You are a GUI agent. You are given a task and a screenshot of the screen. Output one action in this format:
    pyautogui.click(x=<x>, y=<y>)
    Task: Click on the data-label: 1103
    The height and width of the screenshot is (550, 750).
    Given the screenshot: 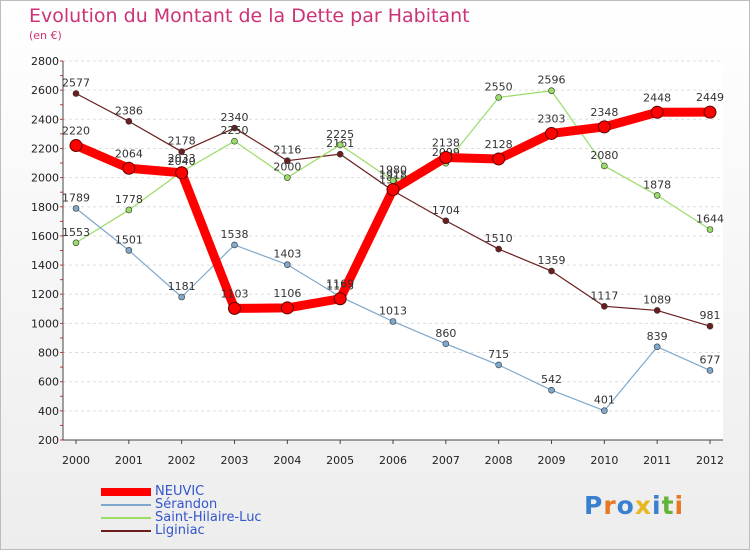 What is the action you would take?
    pyautogui.click(x=235, y=293)
    